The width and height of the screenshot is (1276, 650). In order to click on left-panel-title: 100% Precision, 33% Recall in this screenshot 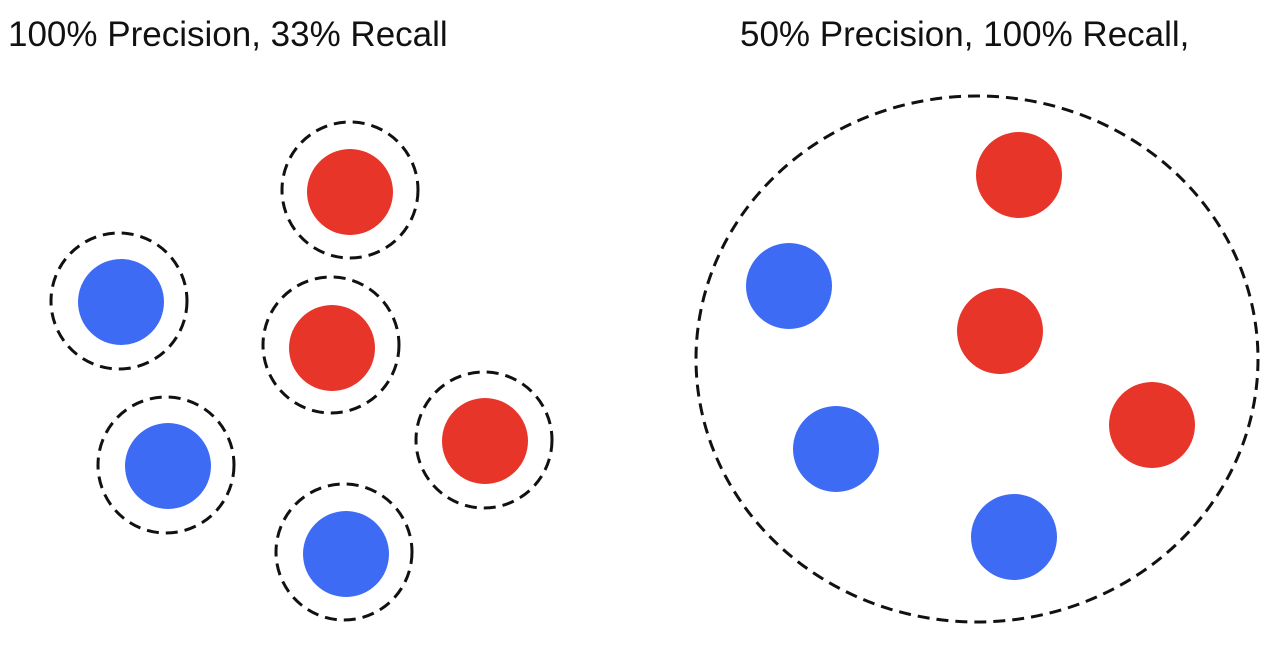, I will do `click(228, 34)`.